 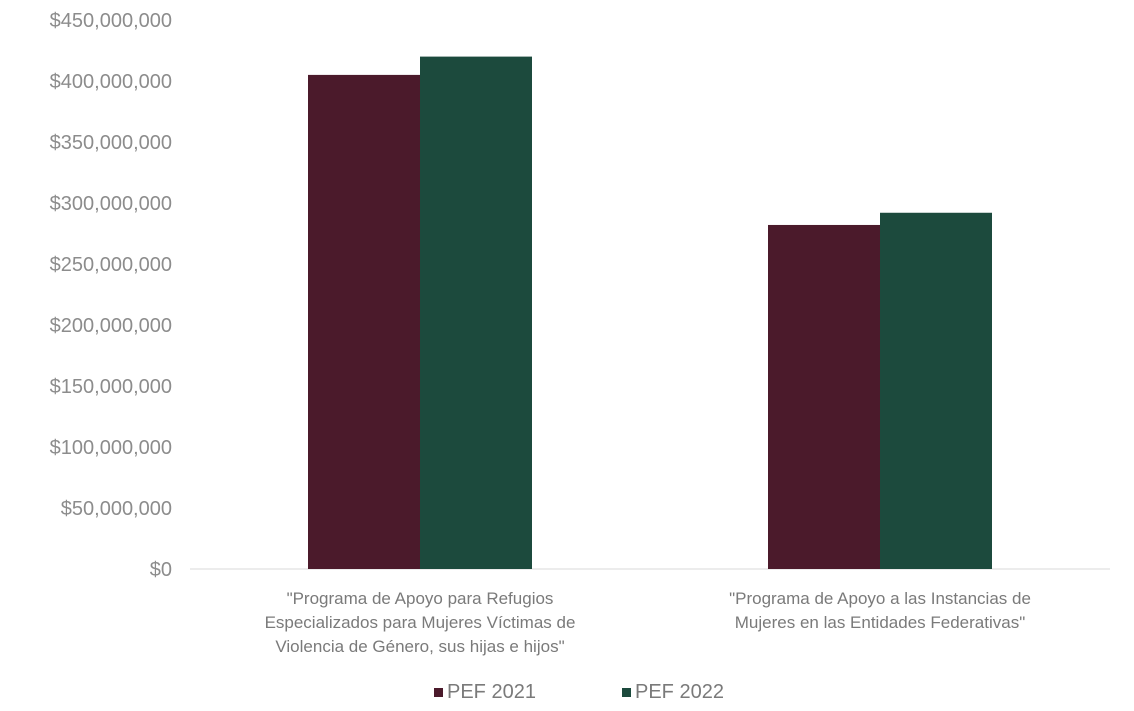 What do you see at coordinates (880, 622) in the screenshot?
I see `category-label-2-line-2: Mujeres en las Entidades Federativas"` at bounding box center [880, 622].